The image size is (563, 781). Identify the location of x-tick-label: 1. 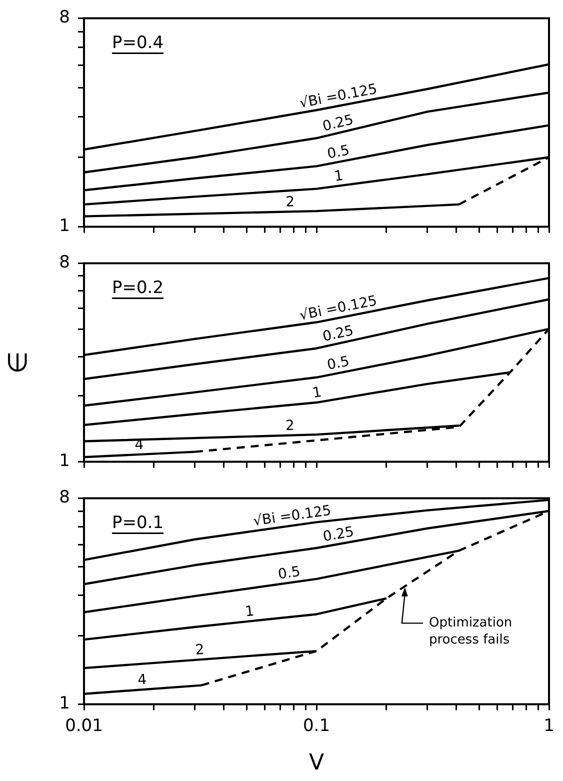
(549, 726).